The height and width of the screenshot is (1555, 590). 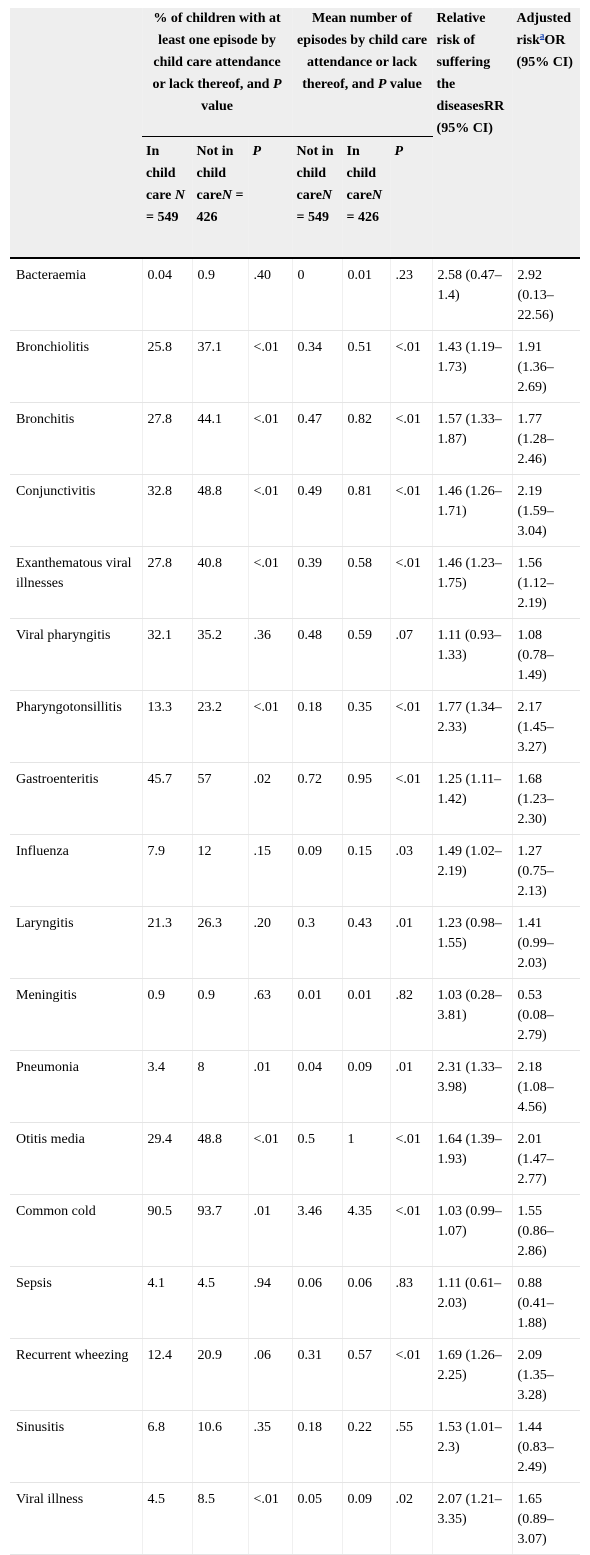 What do you see at coordinates (546, 1374) in the screenshot?
I see `or-cell: 2.09 (1.35–3.28)` at bounding box center [546, 1374].